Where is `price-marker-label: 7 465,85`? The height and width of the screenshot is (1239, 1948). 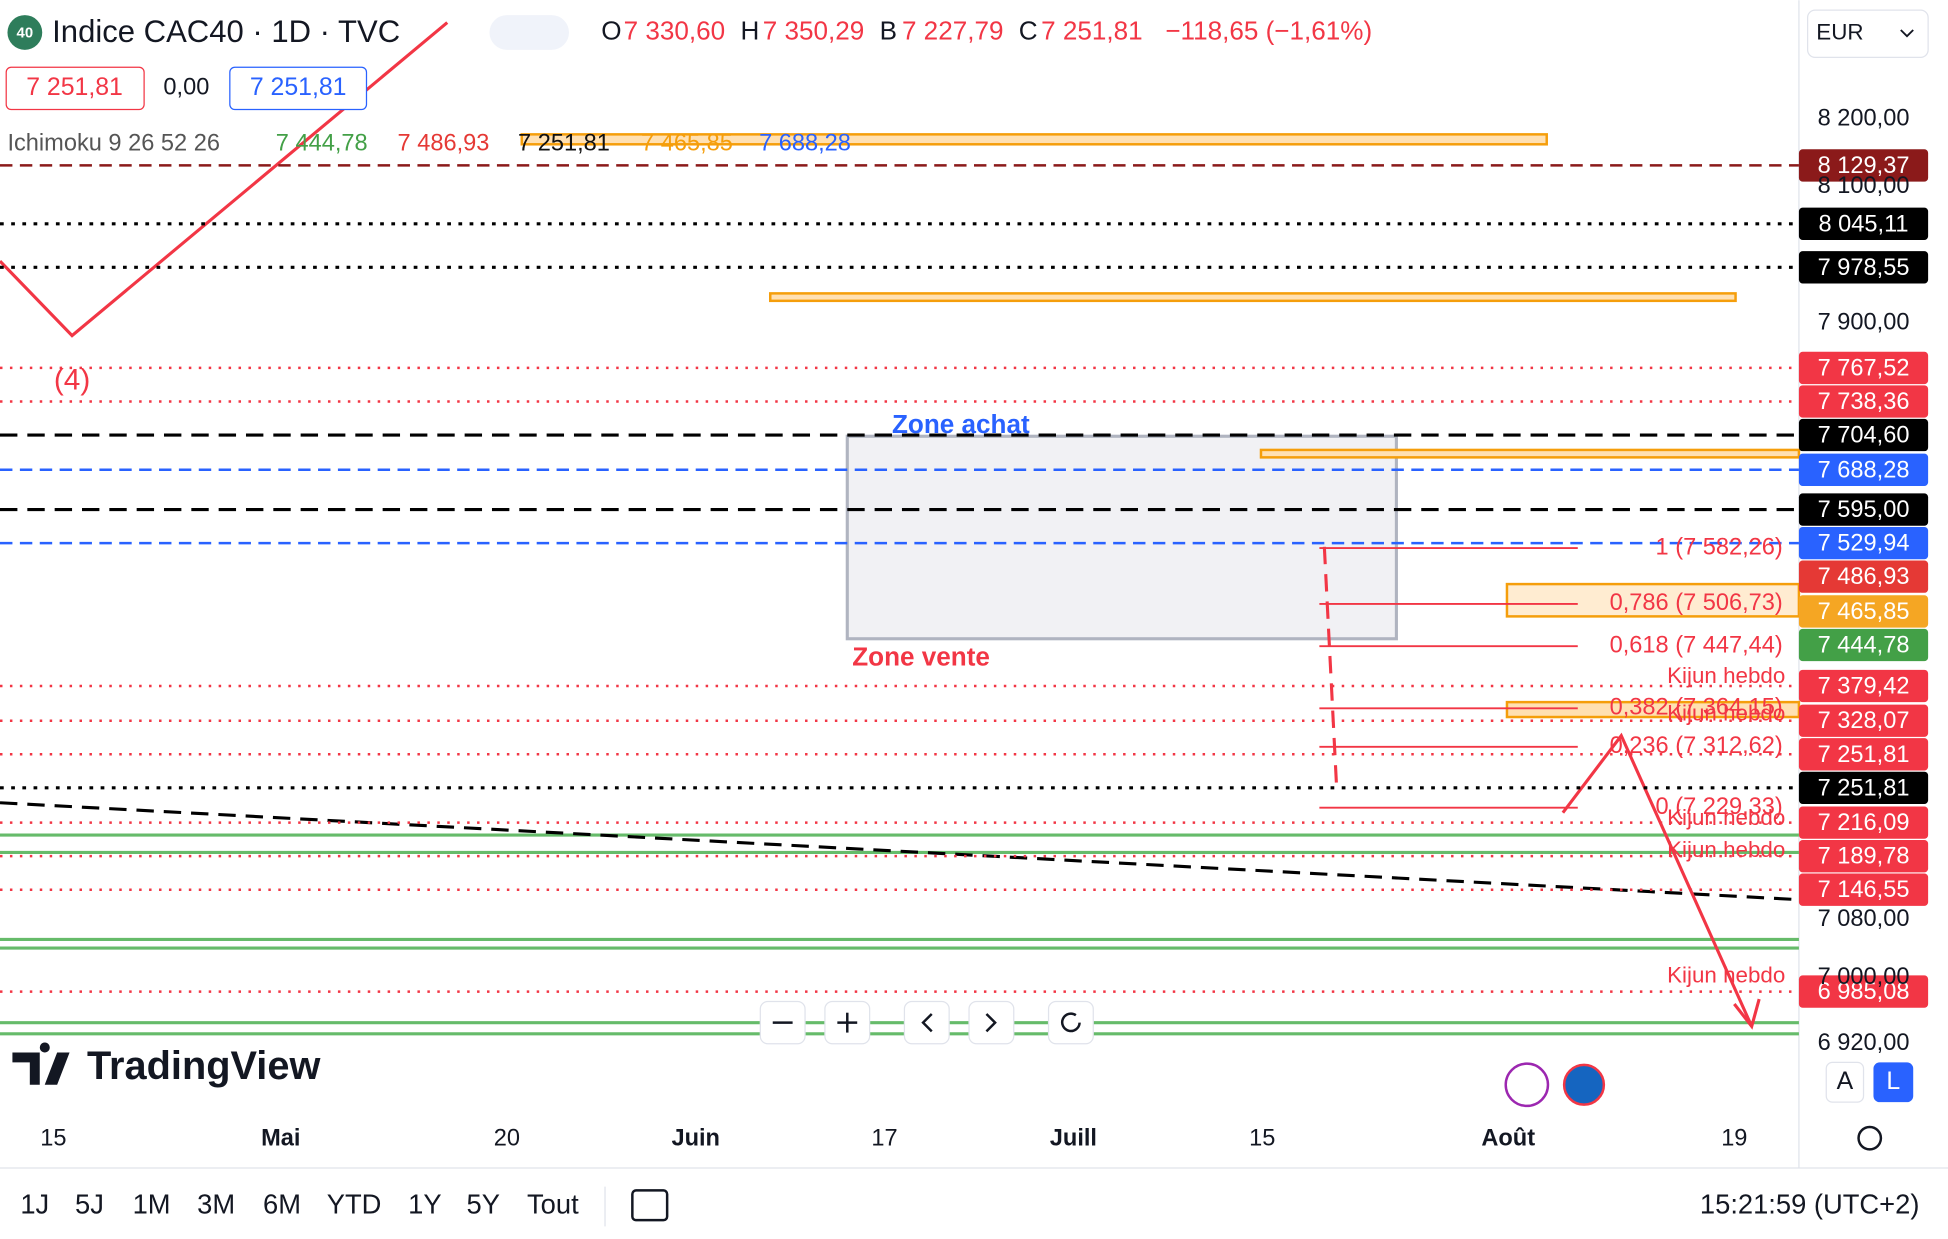 price-marker-label: 7 465,85 is located at coordinates (1864, 612).